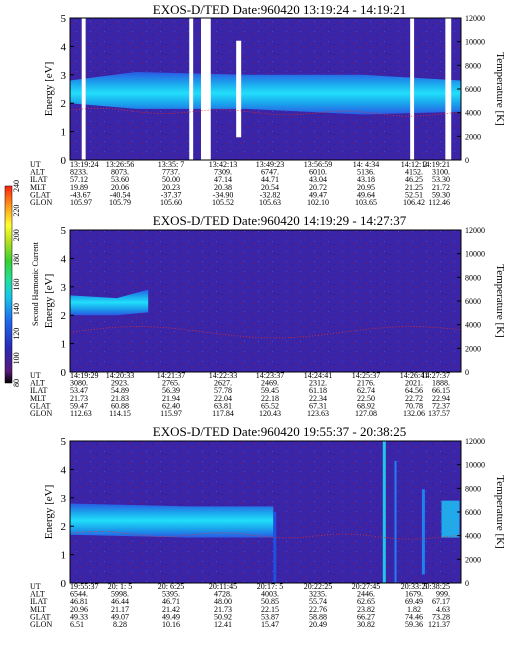  I want to click on ephemeris-value: 20:22:25, so click(318, 586).